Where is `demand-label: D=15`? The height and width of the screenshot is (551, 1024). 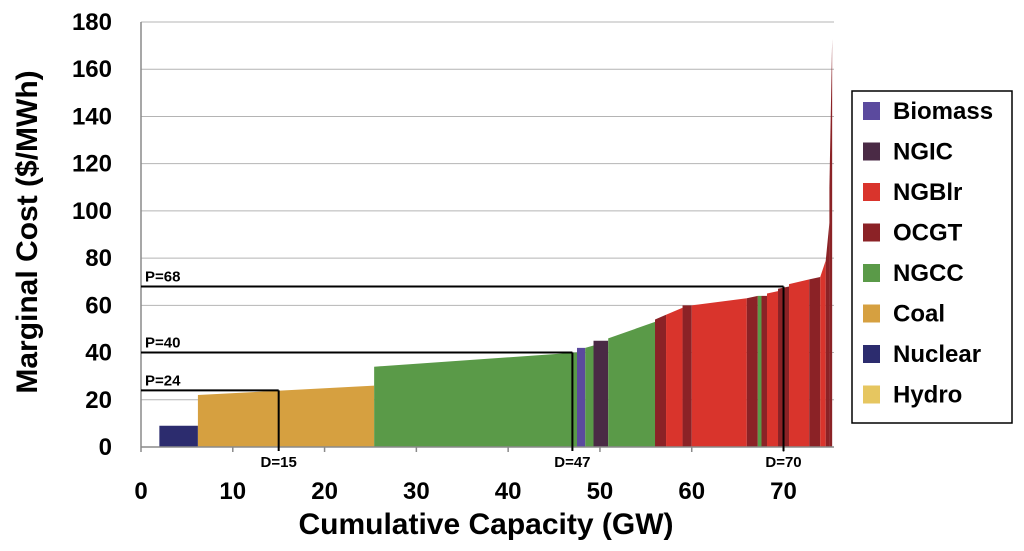
demand-label: D=15 is located at coordinates (279, 462).